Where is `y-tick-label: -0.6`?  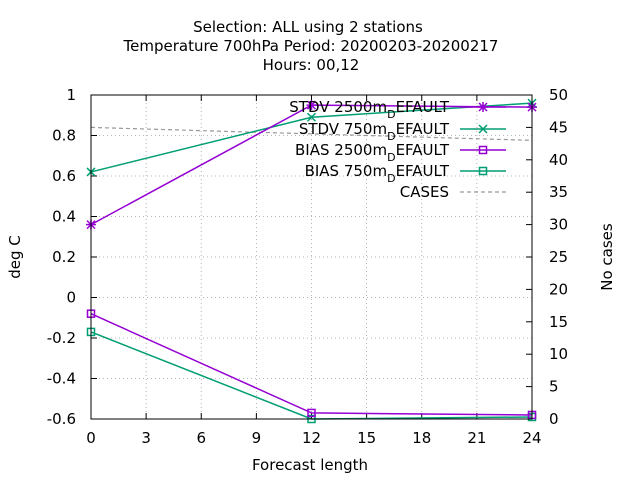
y-tick-label: -0.6 is located at coordinates (61, 419).